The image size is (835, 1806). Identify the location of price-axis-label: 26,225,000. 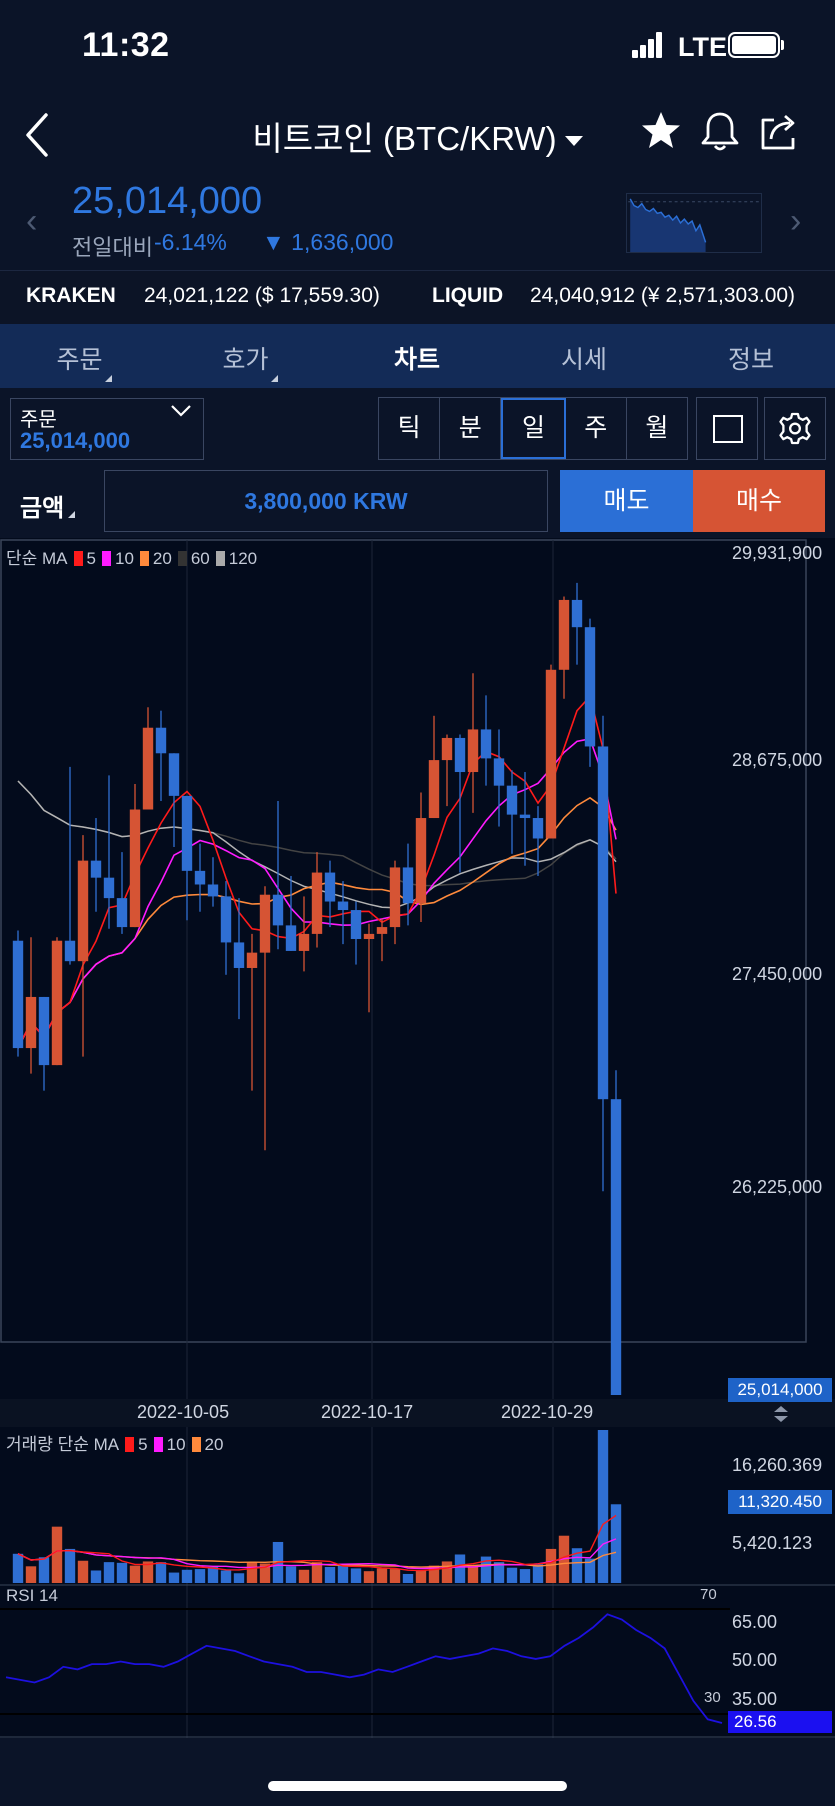
(777, 1187).